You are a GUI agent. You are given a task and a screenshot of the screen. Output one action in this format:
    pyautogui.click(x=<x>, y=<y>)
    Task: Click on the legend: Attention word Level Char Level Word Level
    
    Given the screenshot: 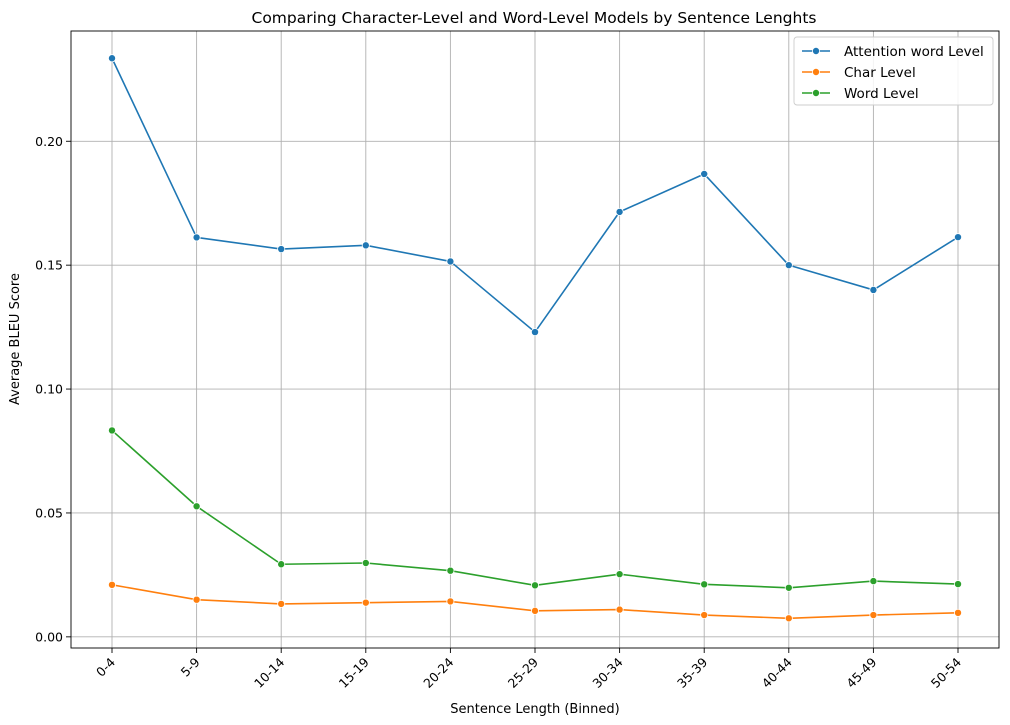 What is the action you would take?
    pyautogui.click(x=893, y=71)
    